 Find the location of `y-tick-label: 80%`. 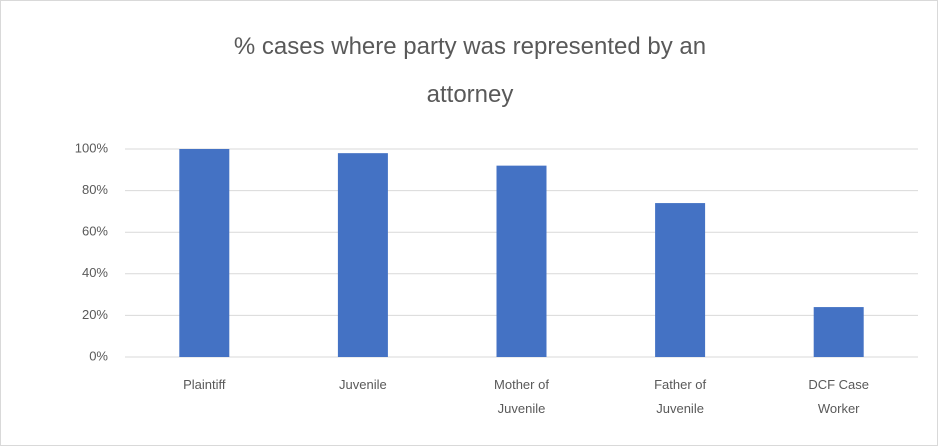

y-tick-label: 80% is located at coordinates (95, 189).